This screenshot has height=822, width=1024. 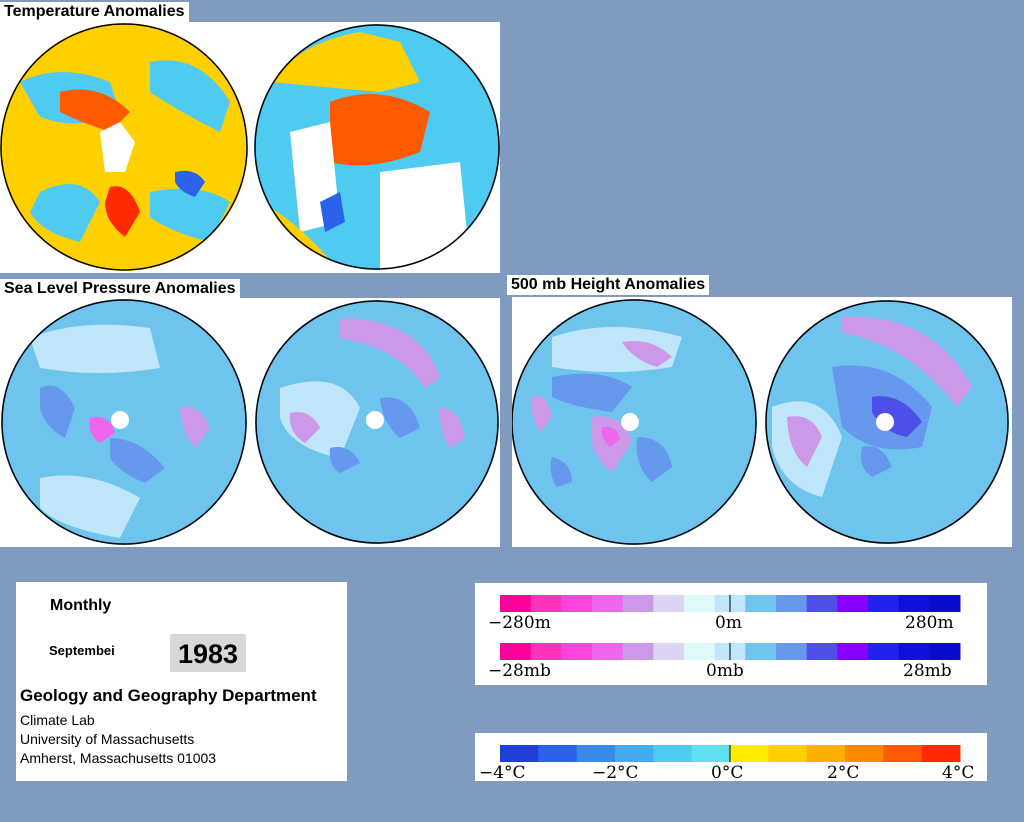 What do you see at coordinates (208, 653) in the screenshot?
I see `year-label: 1983` at bounding box center [208, 653].